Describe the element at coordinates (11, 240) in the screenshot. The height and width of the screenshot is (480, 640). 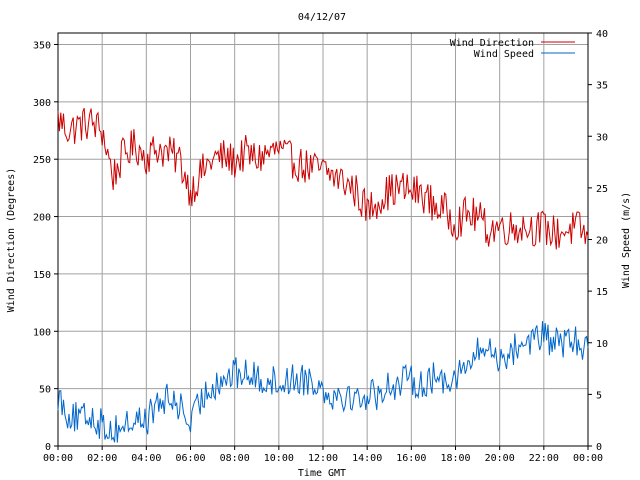
I see `left-axis-label: Wind Direction (Degrees)` at that location.